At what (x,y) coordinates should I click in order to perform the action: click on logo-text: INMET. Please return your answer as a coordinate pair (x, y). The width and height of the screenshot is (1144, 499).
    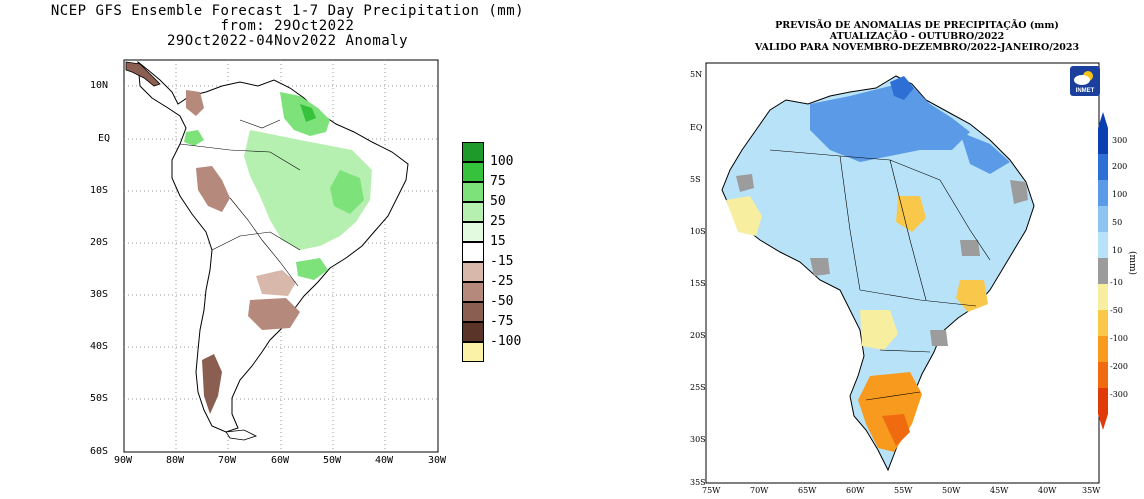
    Looking at the image, I should click on (1085, 91).